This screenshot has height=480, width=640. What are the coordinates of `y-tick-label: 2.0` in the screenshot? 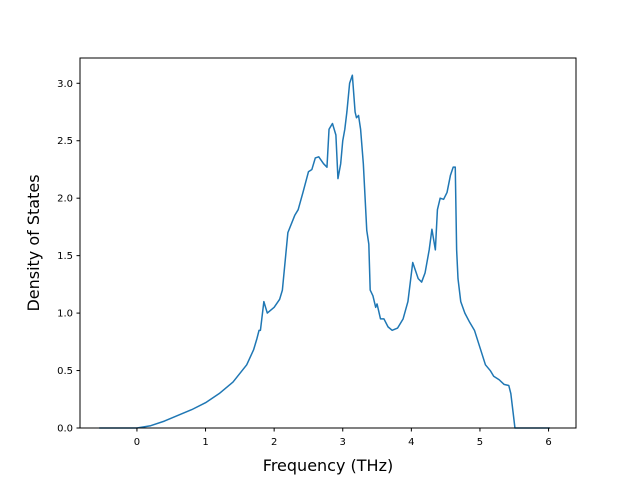 It's located at (65, 199).